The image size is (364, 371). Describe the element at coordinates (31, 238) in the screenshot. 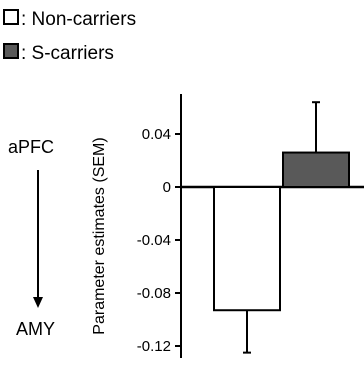

I see `pathway-annotation: aPFC AMY` at that location.